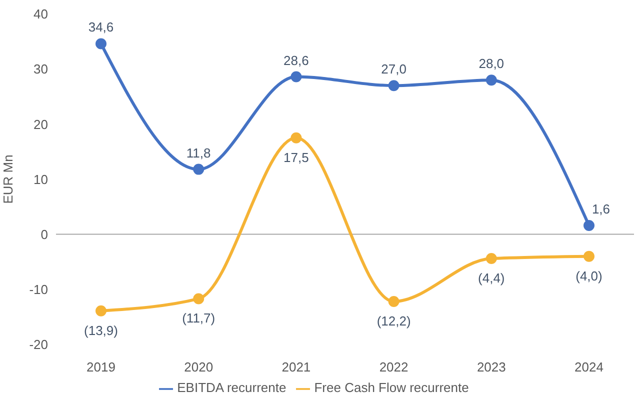 This screenshot has height=402, width=644. Describe the element at coordinates (393, 69) in the screenshot. I see `data-label: 27,0` at that location.